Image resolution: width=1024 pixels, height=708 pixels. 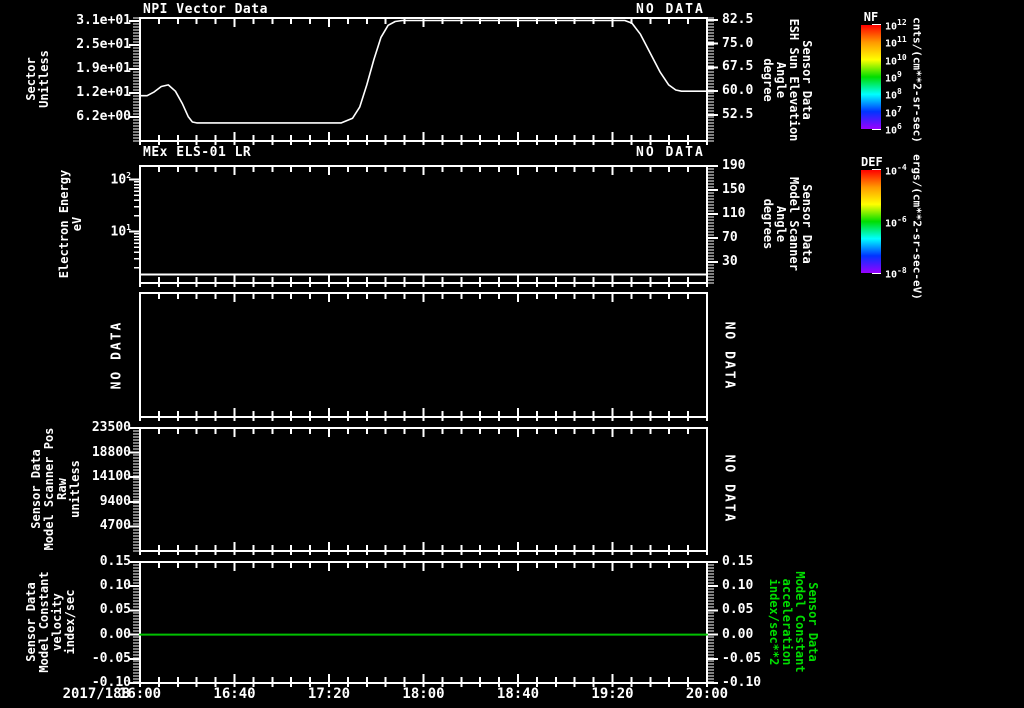 I want to click on colorbar-def-unit-label: ergs/(cm**2-sr-sec-eV), so click(x=917, y=227).